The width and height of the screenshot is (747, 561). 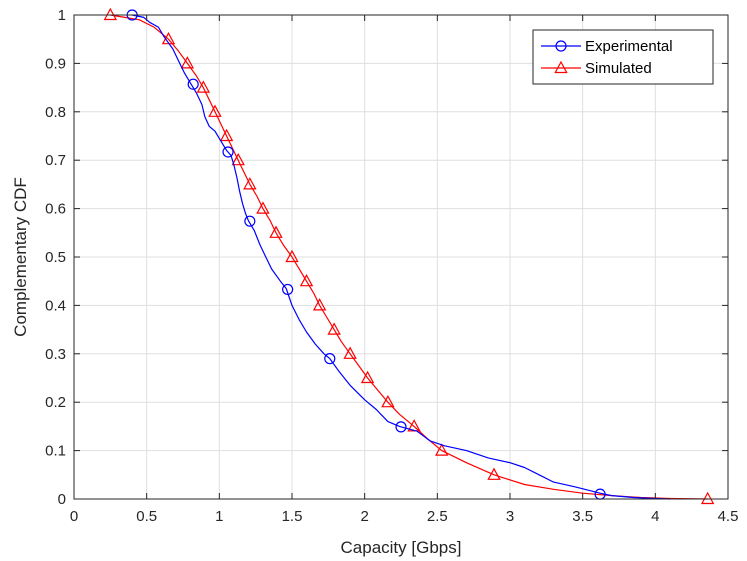 I want to click on x-axis-label: Capacity [Gbps], so click(x=401, y=547).